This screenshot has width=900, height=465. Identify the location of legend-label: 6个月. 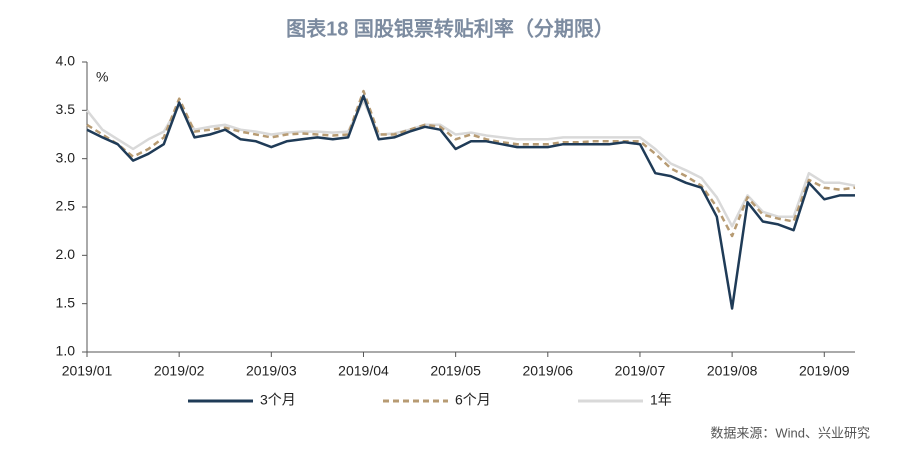
(473, 400).